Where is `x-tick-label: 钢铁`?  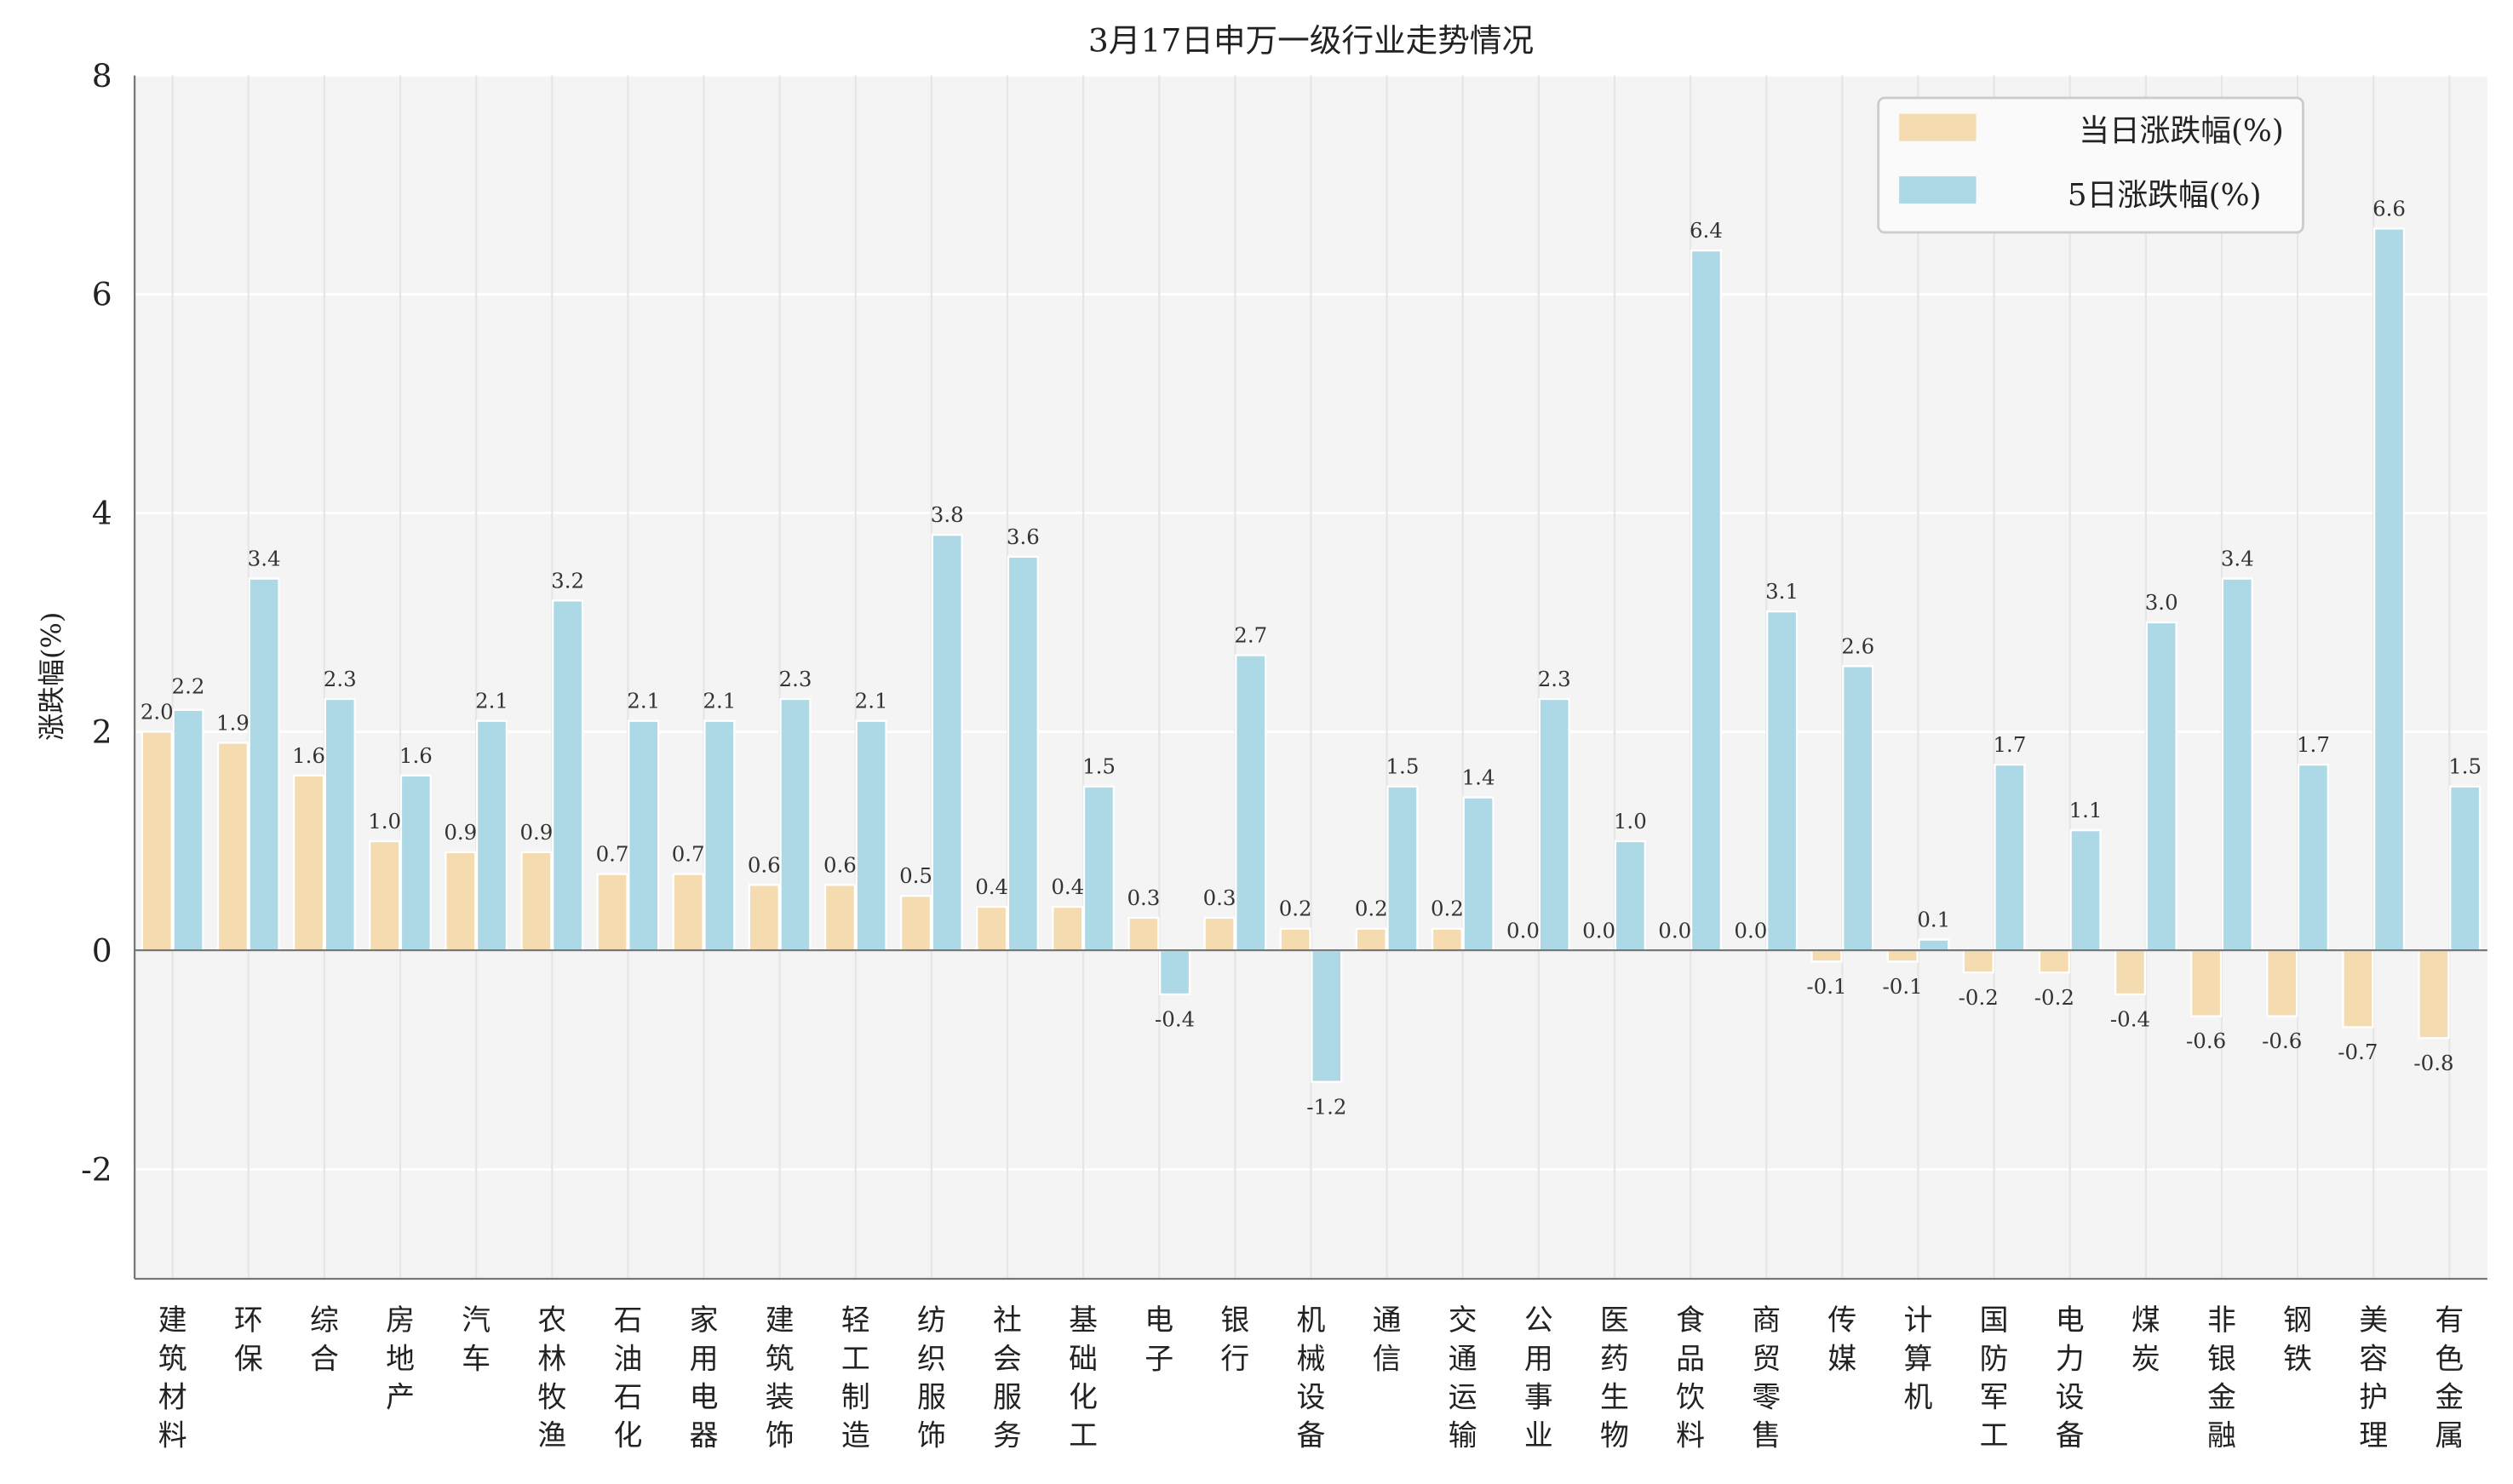
x-tick-label: 钢铁 is located at coordinates (2297, 1340).